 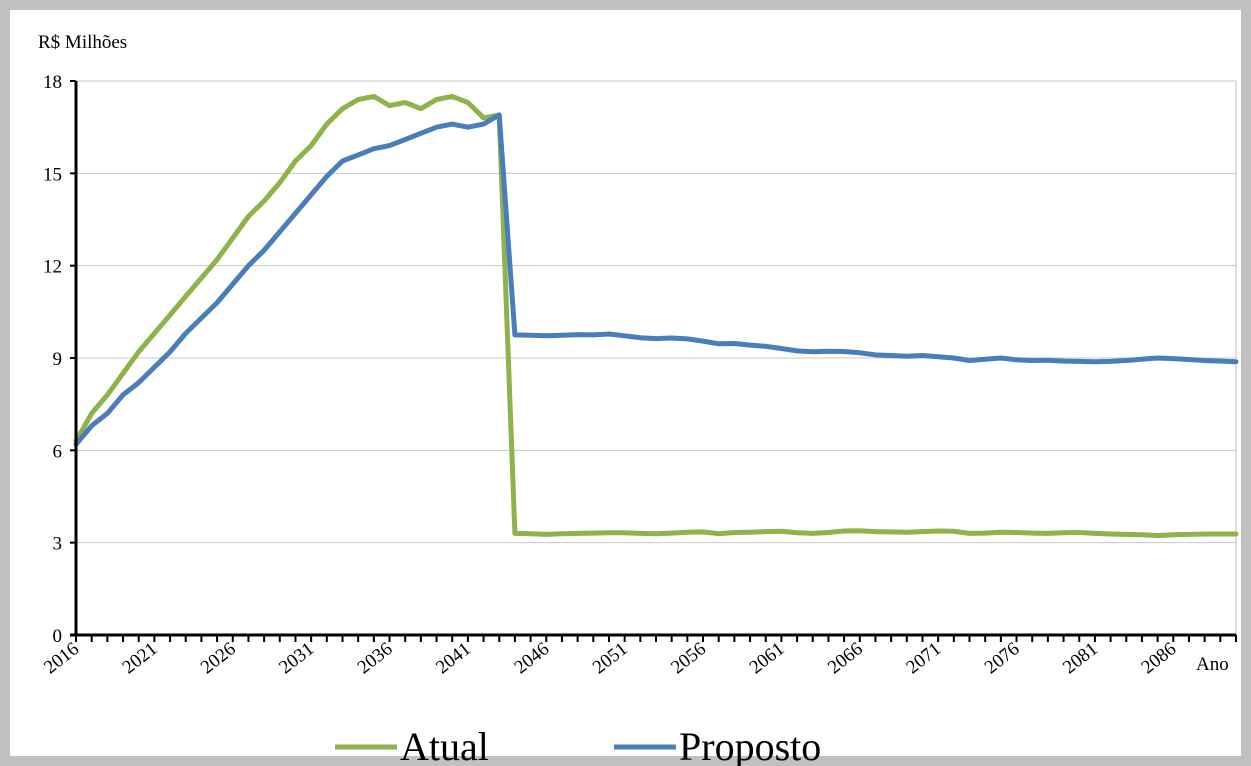 What do you see at coordinates (845, 658) in the screenshot?
I see `x-tick-label: 2066` at bounding box center [845, 658].